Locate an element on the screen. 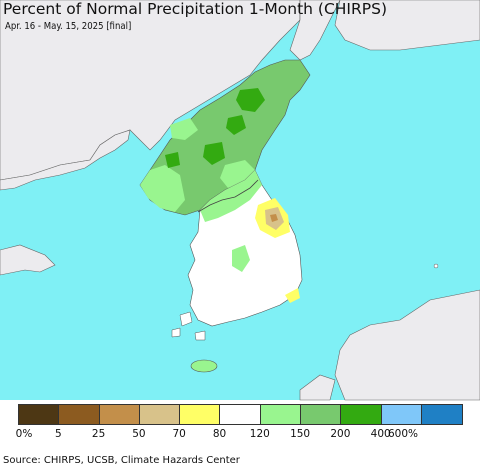 The image size is (480, 470). legend-label: 5 is located at coordinates (58, 434).